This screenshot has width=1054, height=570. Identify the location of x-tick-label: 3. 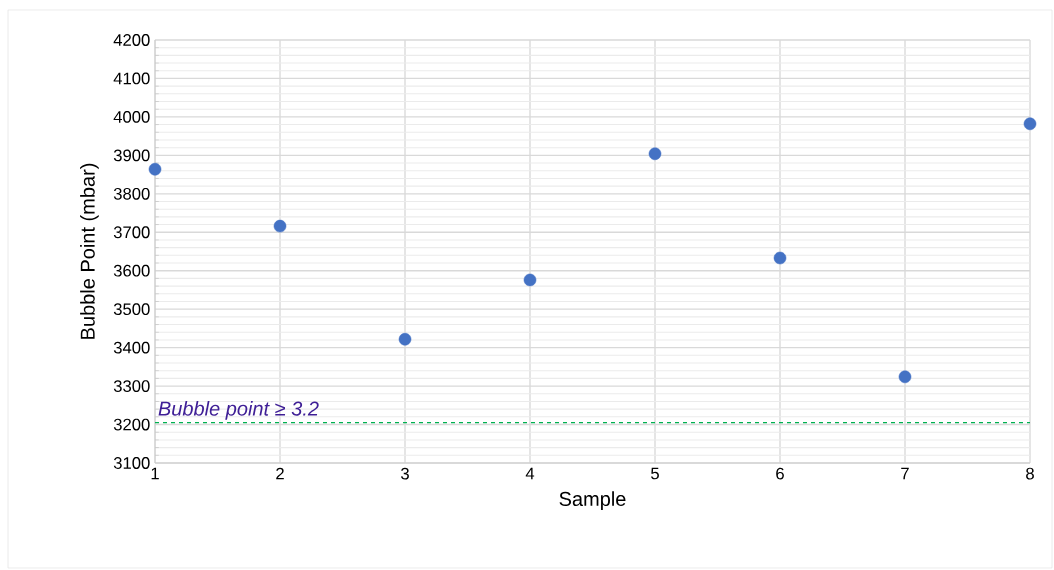
(405, 473).